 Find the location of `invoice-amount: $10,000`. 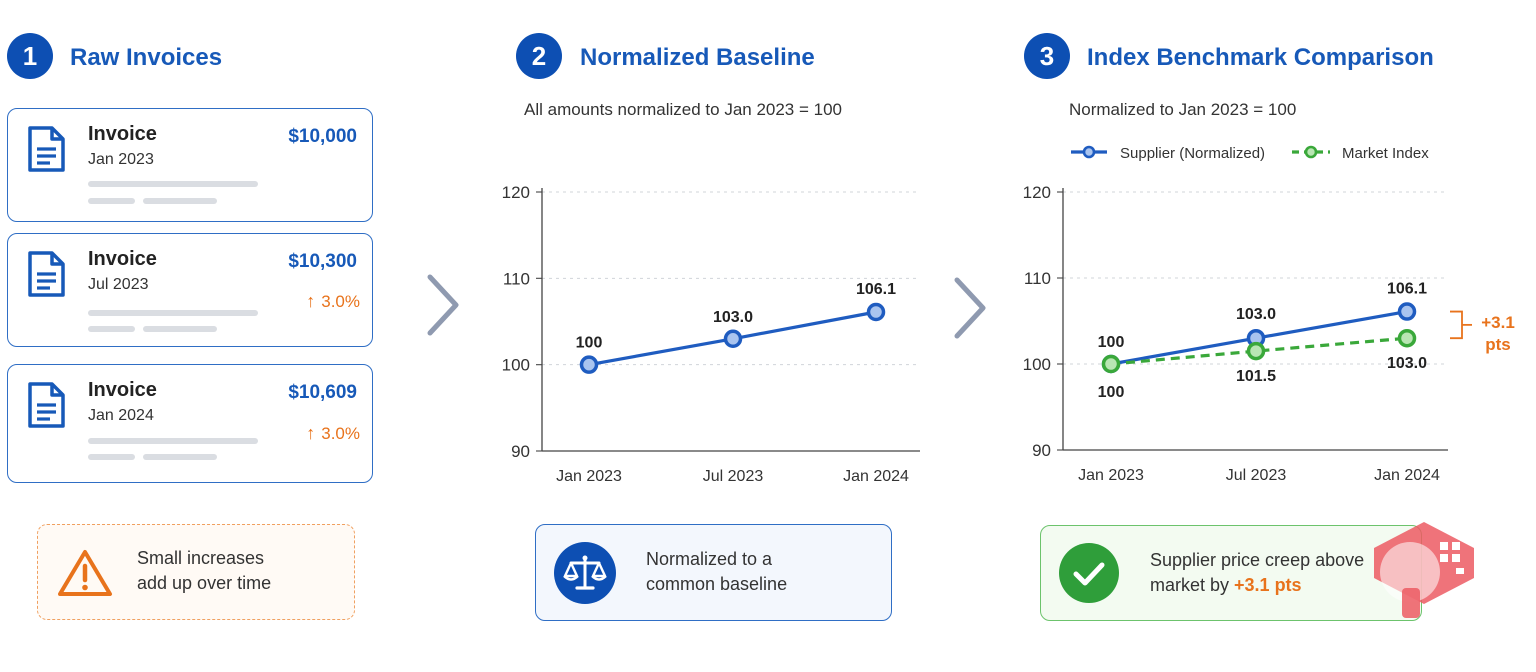

invoice-amount: $10,000 is located at coordinates (322, 136).